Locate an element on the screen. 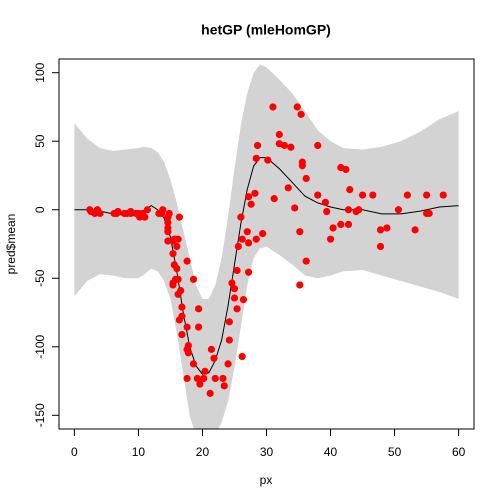  y-tick-label: -100 is located at coordinates (40, 346).